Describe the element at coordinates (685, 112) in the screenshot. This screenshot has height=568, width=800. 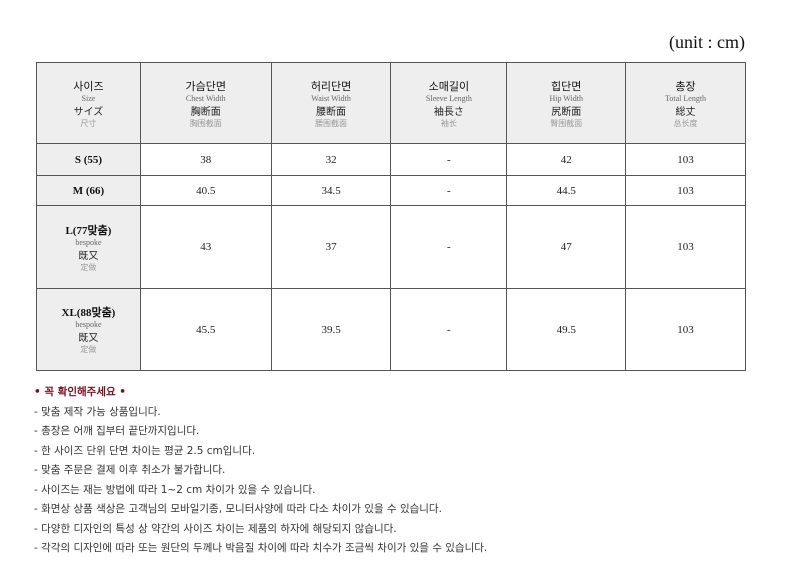
I see `header-ja: 総丈` at that location.